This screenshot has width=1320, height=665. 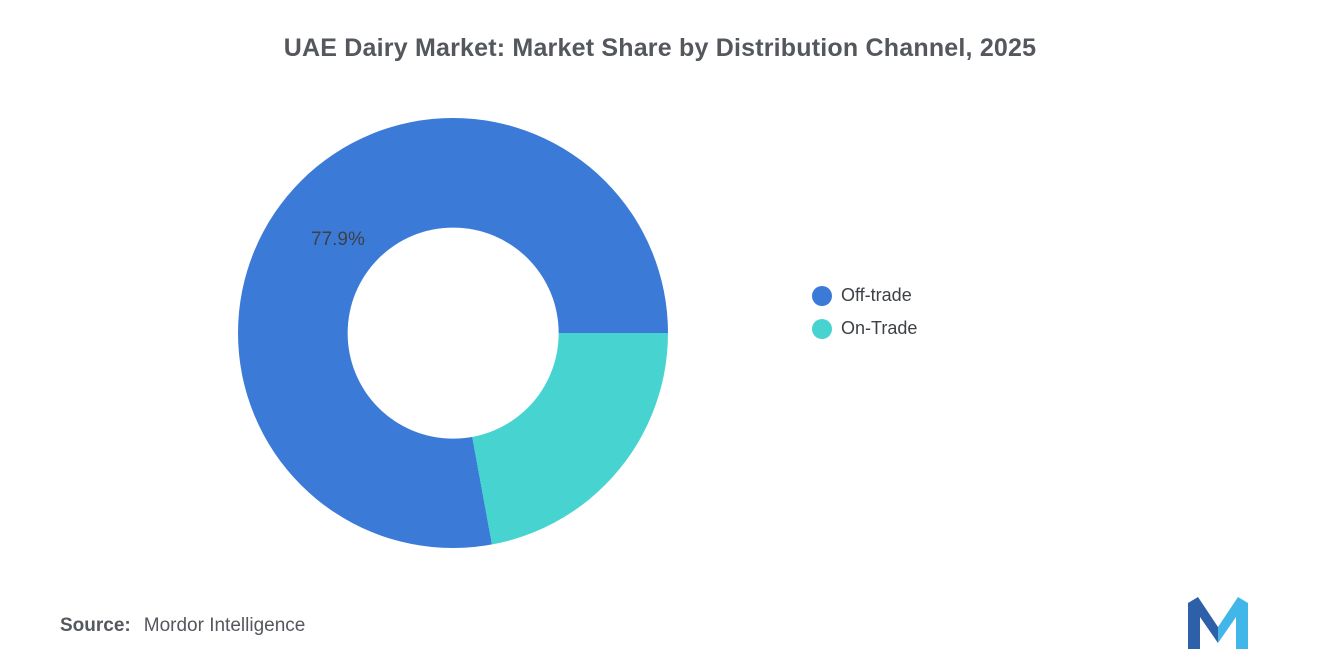 I want to click on source-value: Mordor Intelligence, so click(x=224, y=625).